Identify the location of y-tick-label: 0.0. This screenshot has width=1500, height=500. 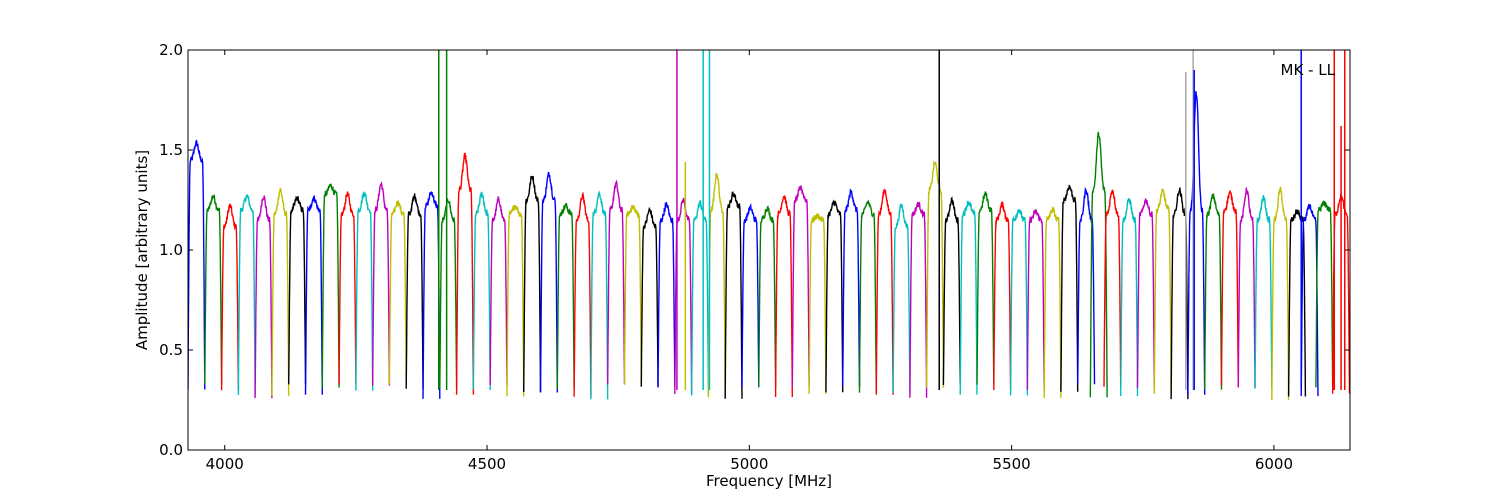
(171, 450).